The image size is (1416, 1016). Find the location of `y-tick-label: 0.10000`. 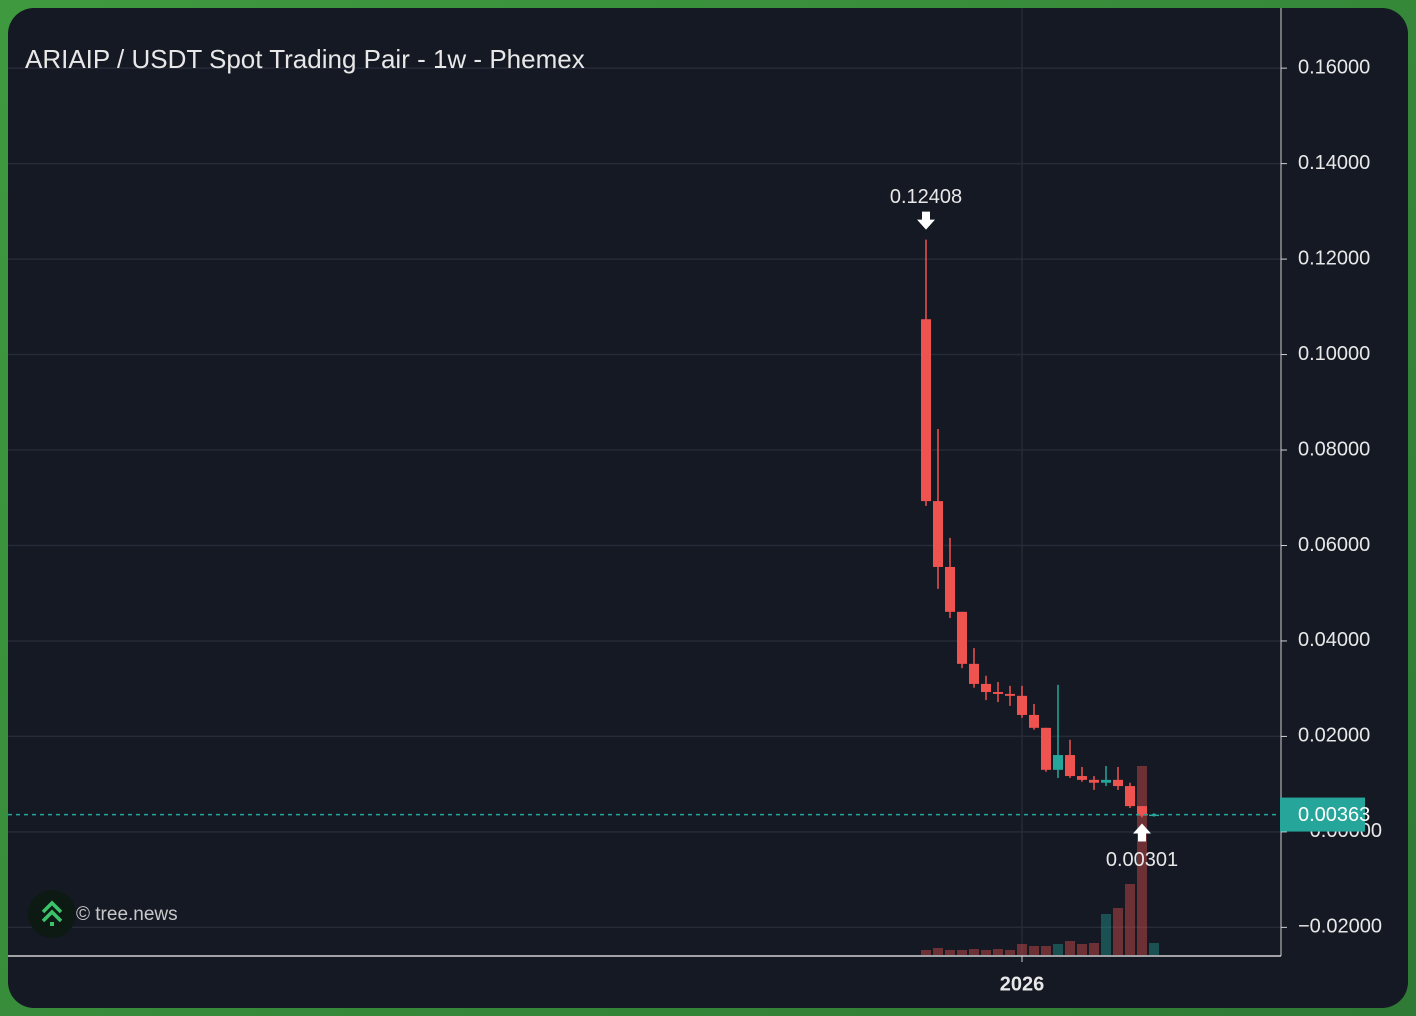

y-tick-label: 0.10000 is located at coordinates (1334, 354).